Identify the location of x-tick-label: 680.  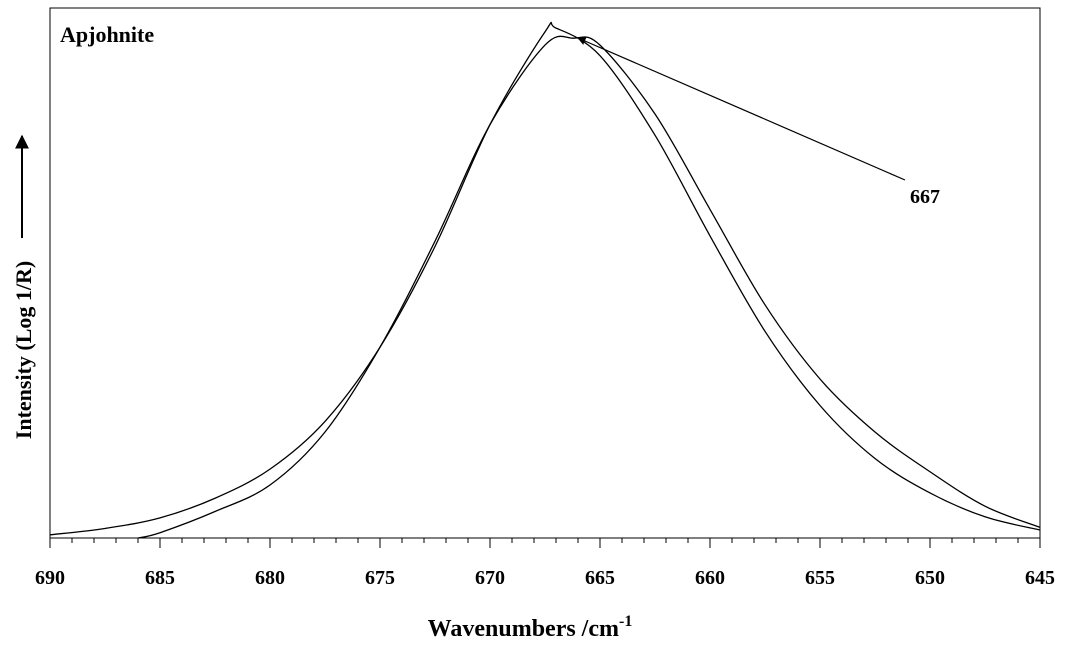
(270, 578).